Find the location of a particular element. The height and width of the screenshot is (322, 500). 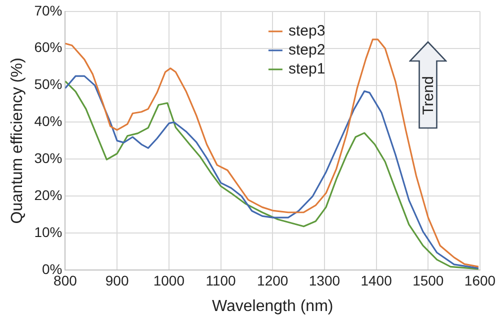

y-tick-label: 10% is located at coordinates (48, 232).